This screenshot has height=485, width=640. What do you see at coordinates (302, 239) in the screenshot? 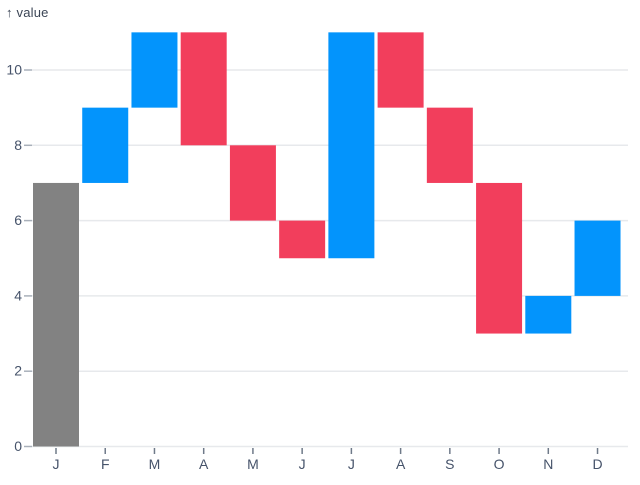
I see `waterfall-bar-5-J` at bounding box center [302, 239].